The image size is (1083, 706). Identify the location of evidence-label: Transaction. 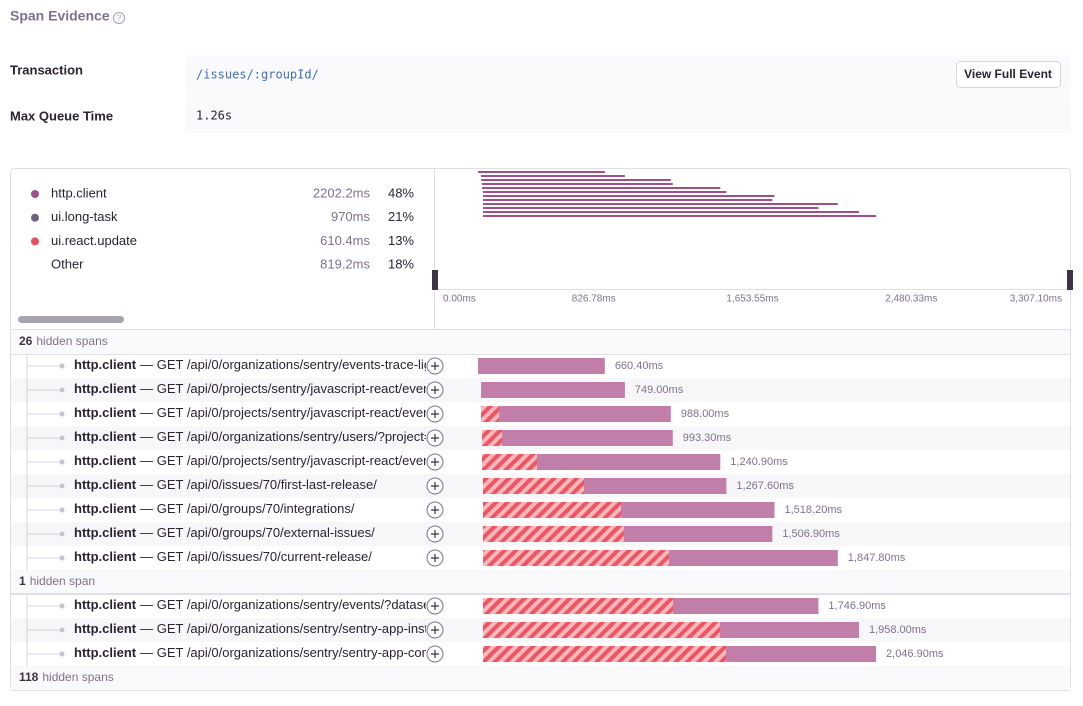
(46, 69).